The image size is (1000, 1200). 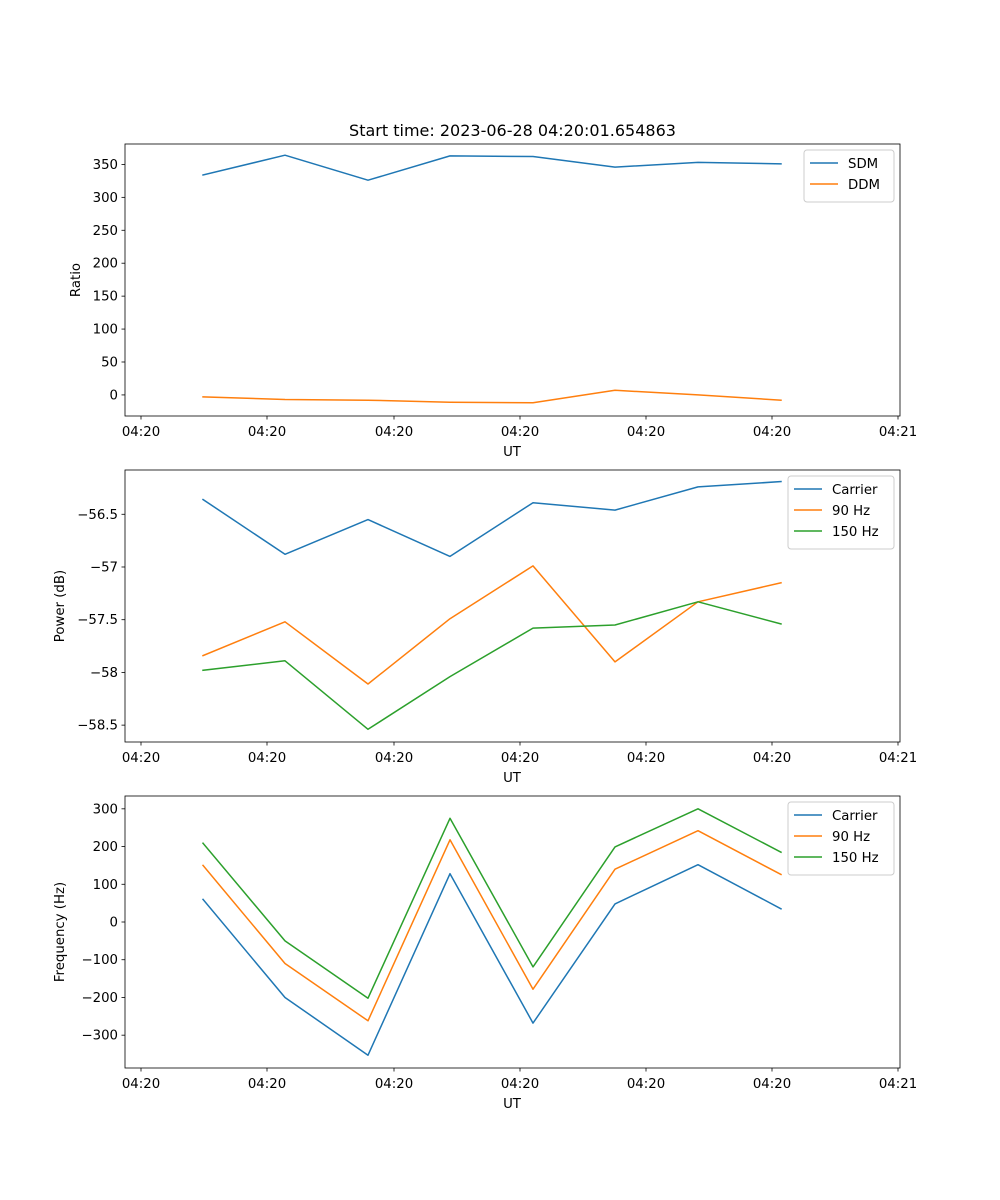 What do you see at coordinates (105, 165) in the screenshot?
I see `y-tick-label: 350` at bounding box center [105, 165].